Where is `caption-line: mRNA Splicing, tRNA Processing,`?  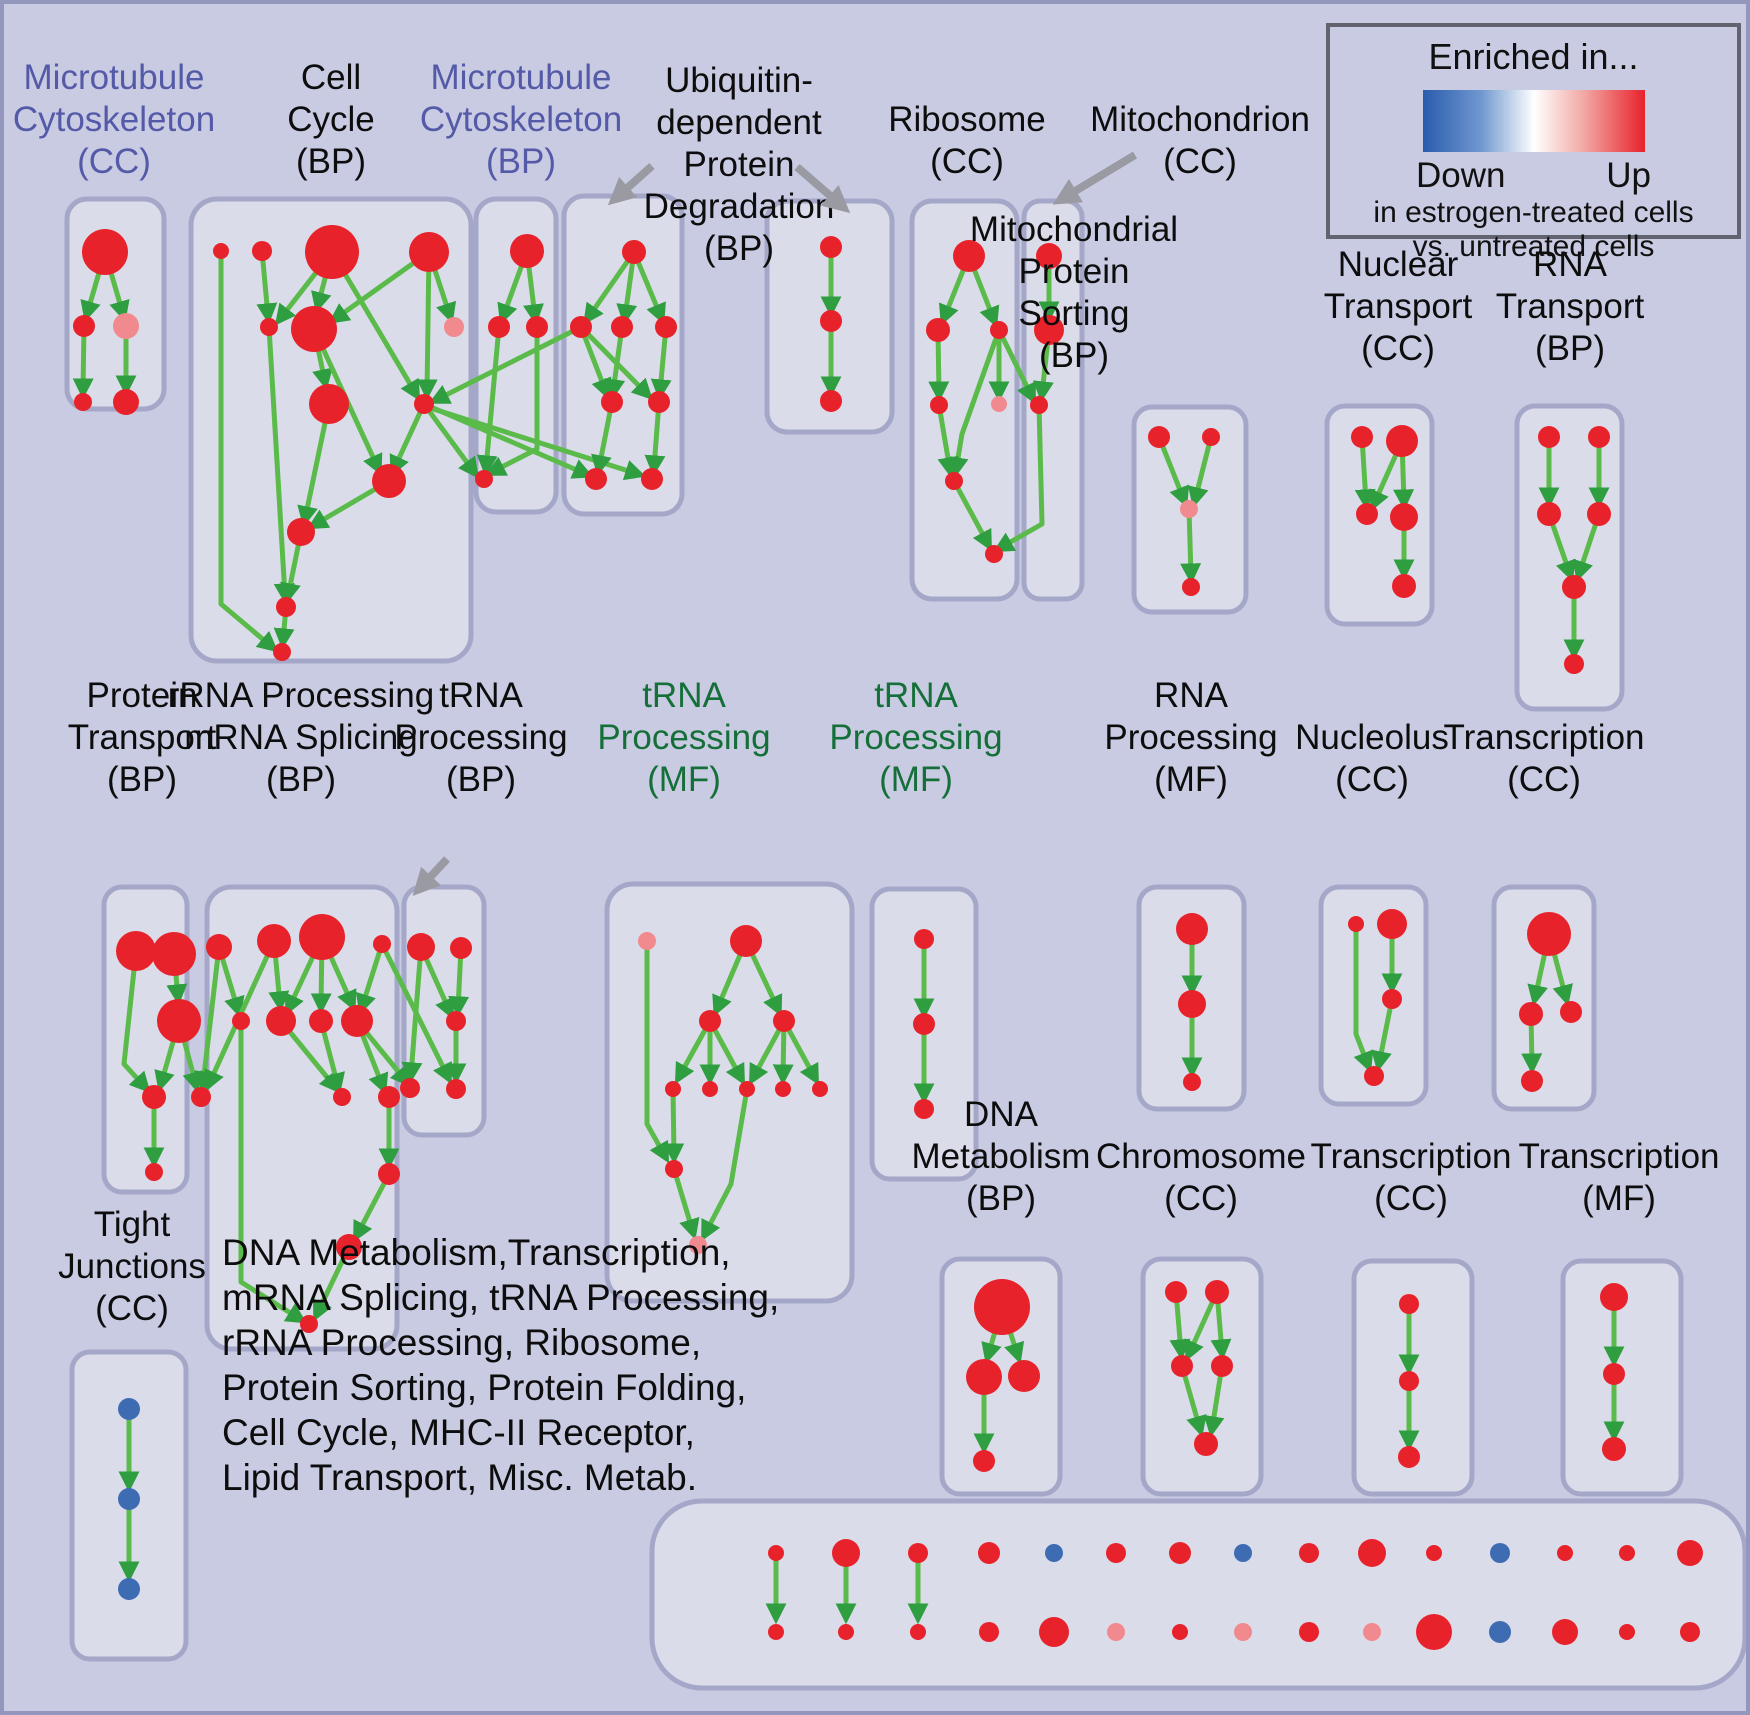 caption-line: mRNA Splicing, tRNA Processing, is located at coordinates (501, 1297).